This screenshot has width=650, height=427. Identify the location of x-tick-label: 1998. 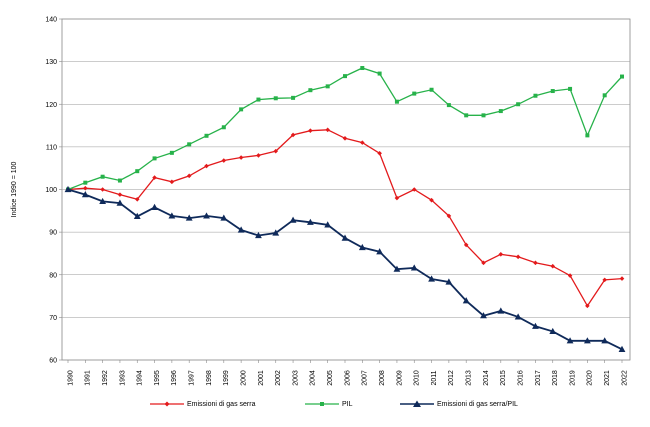
(209, 378).